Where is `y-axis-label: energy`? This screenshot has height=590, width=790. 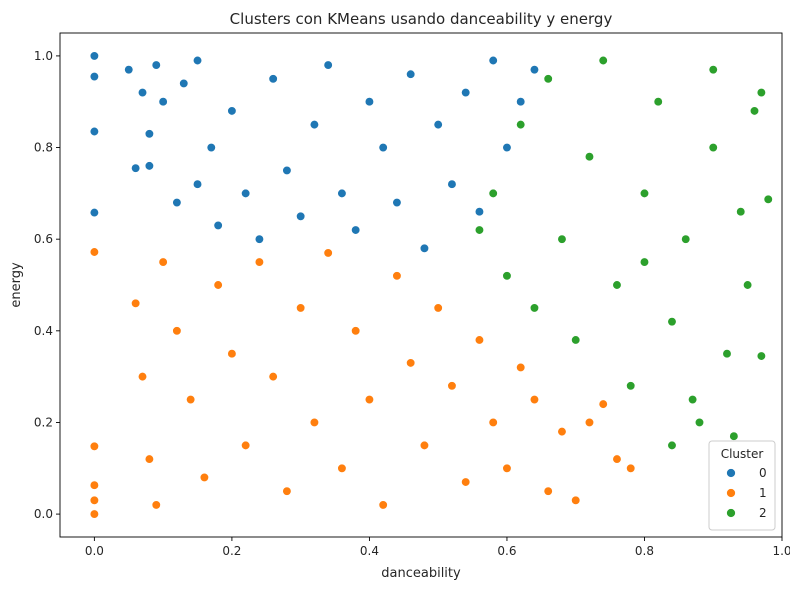 y-axis-label: energy is located at coordinates (16, 285).